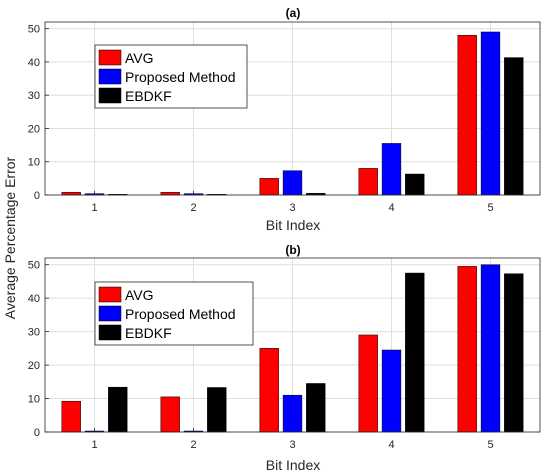 The width and height of the screenshot is (550, 476). What do you see at coordinates (10, 237) in the screenshot?
I see `shared-y-axis-label: Average Percentage Error` at bounding box center [10, 237].